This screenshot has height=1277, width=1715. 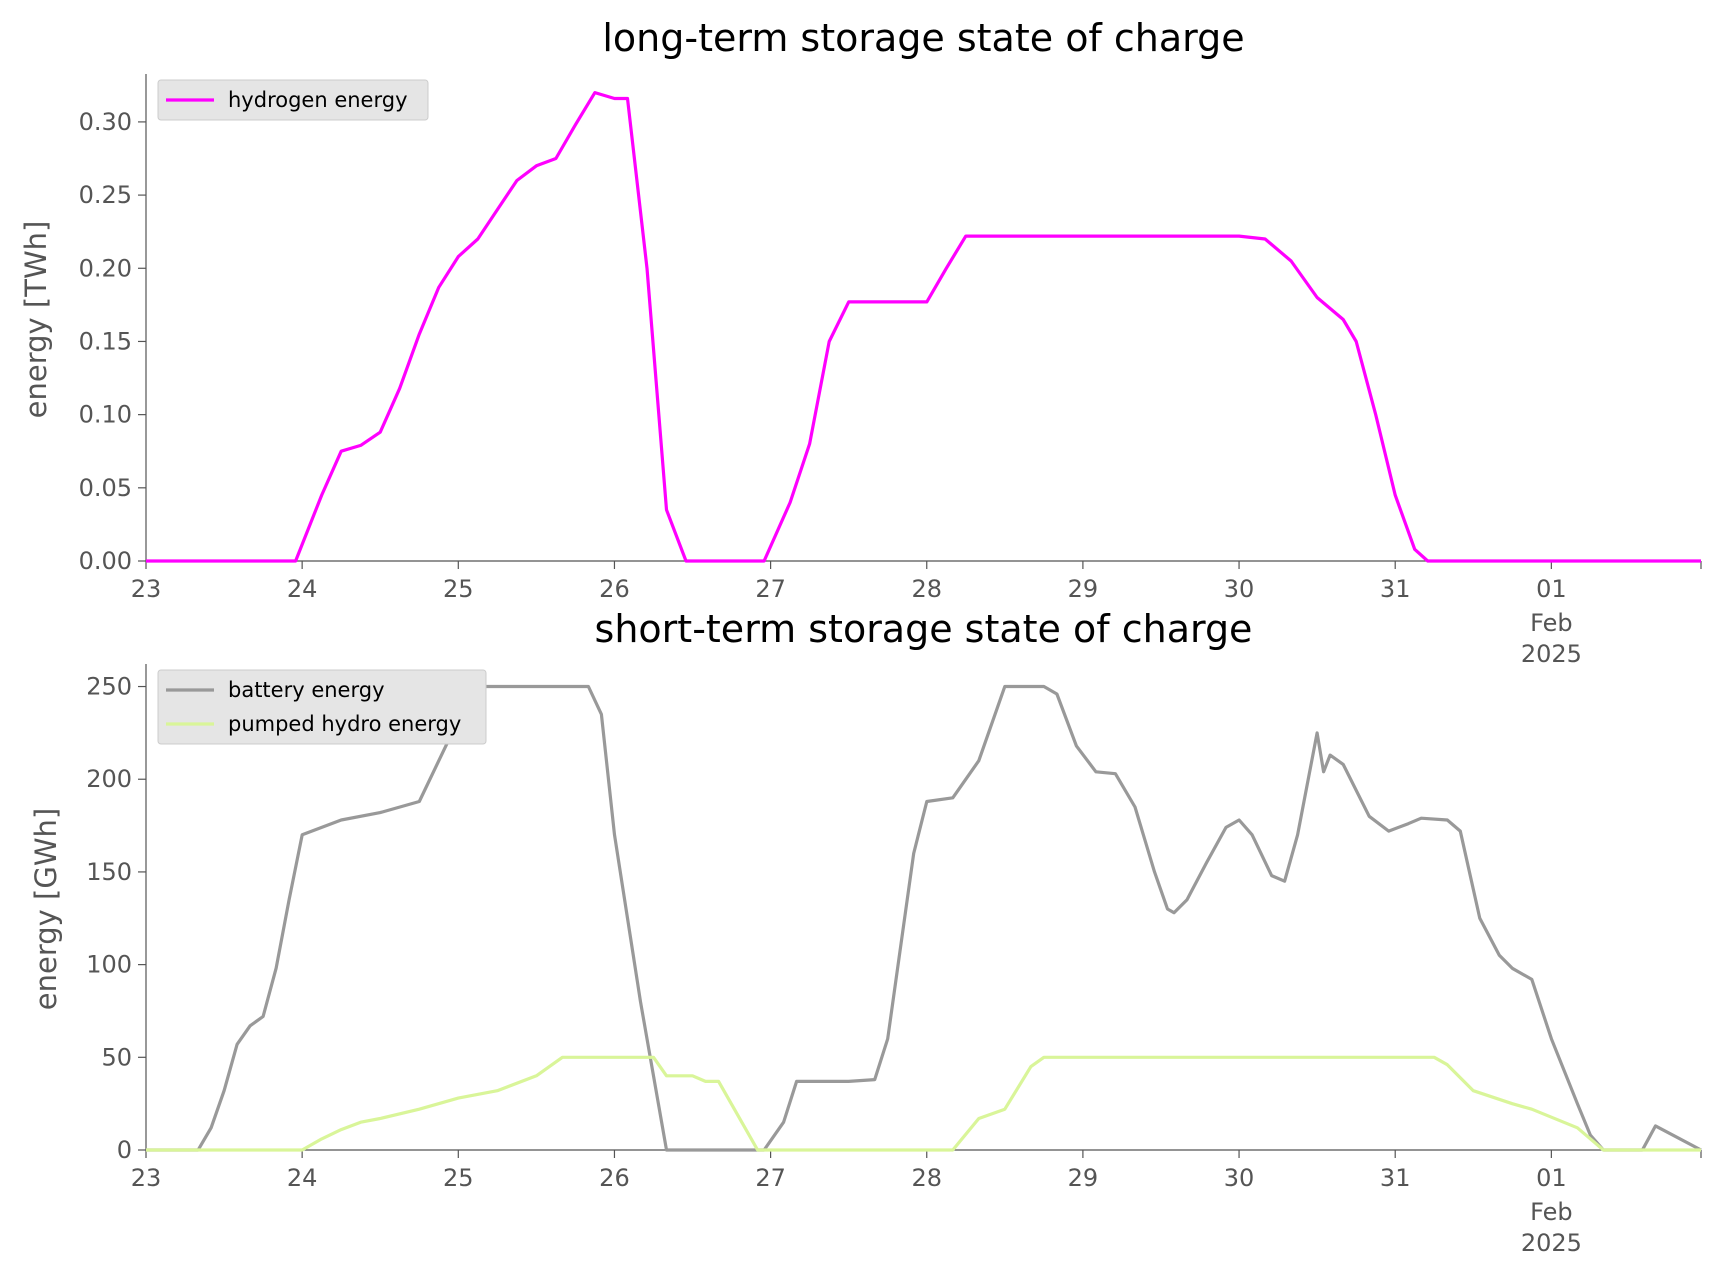 What do you see at coordinates (306, 690) in the screenshot?
I see `legend-entry: battery energy` at bounding box center [306, 690].